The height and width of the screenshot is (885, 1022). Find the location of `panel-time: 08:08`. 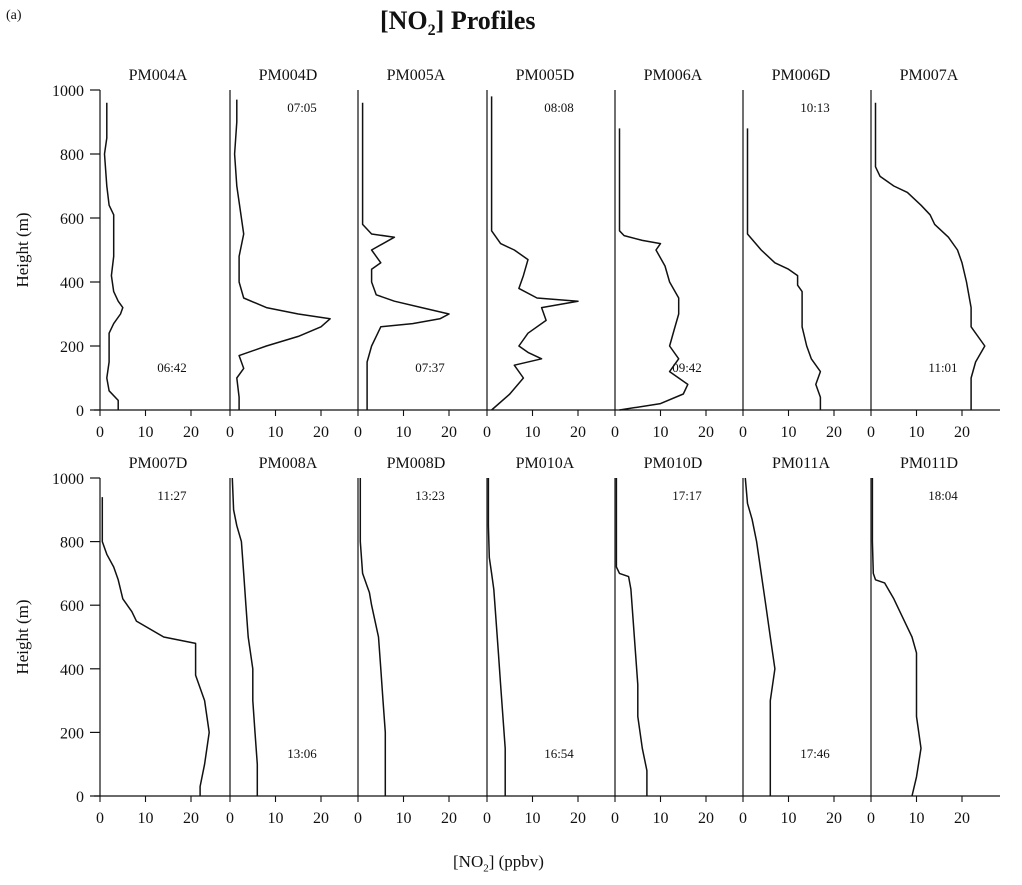

panel-time: 08:08 is located at coordinates (559, 107).